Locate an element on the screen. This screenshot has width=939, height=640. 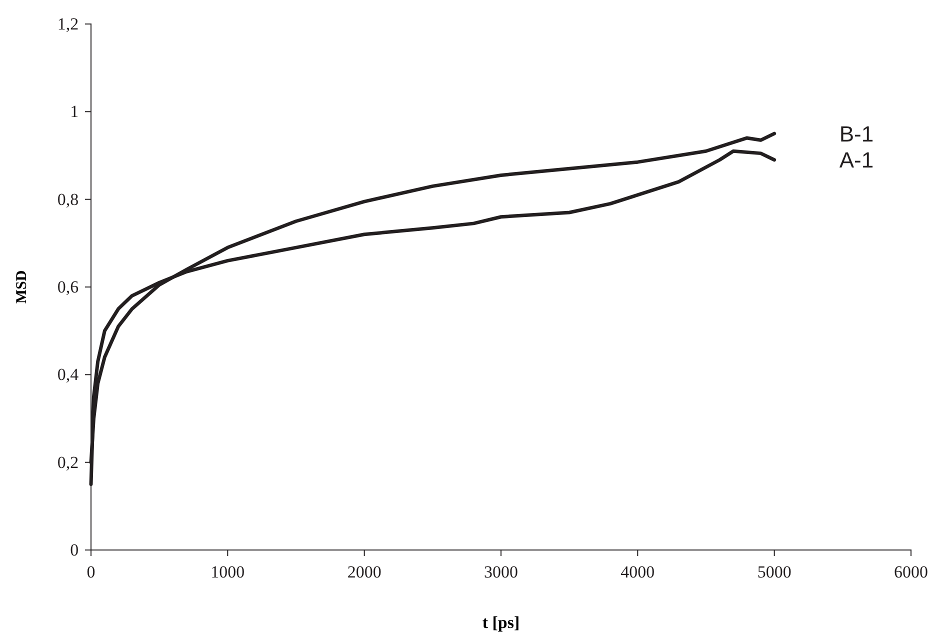
y-tick-label: 1 is located at coordinates (74, 112).